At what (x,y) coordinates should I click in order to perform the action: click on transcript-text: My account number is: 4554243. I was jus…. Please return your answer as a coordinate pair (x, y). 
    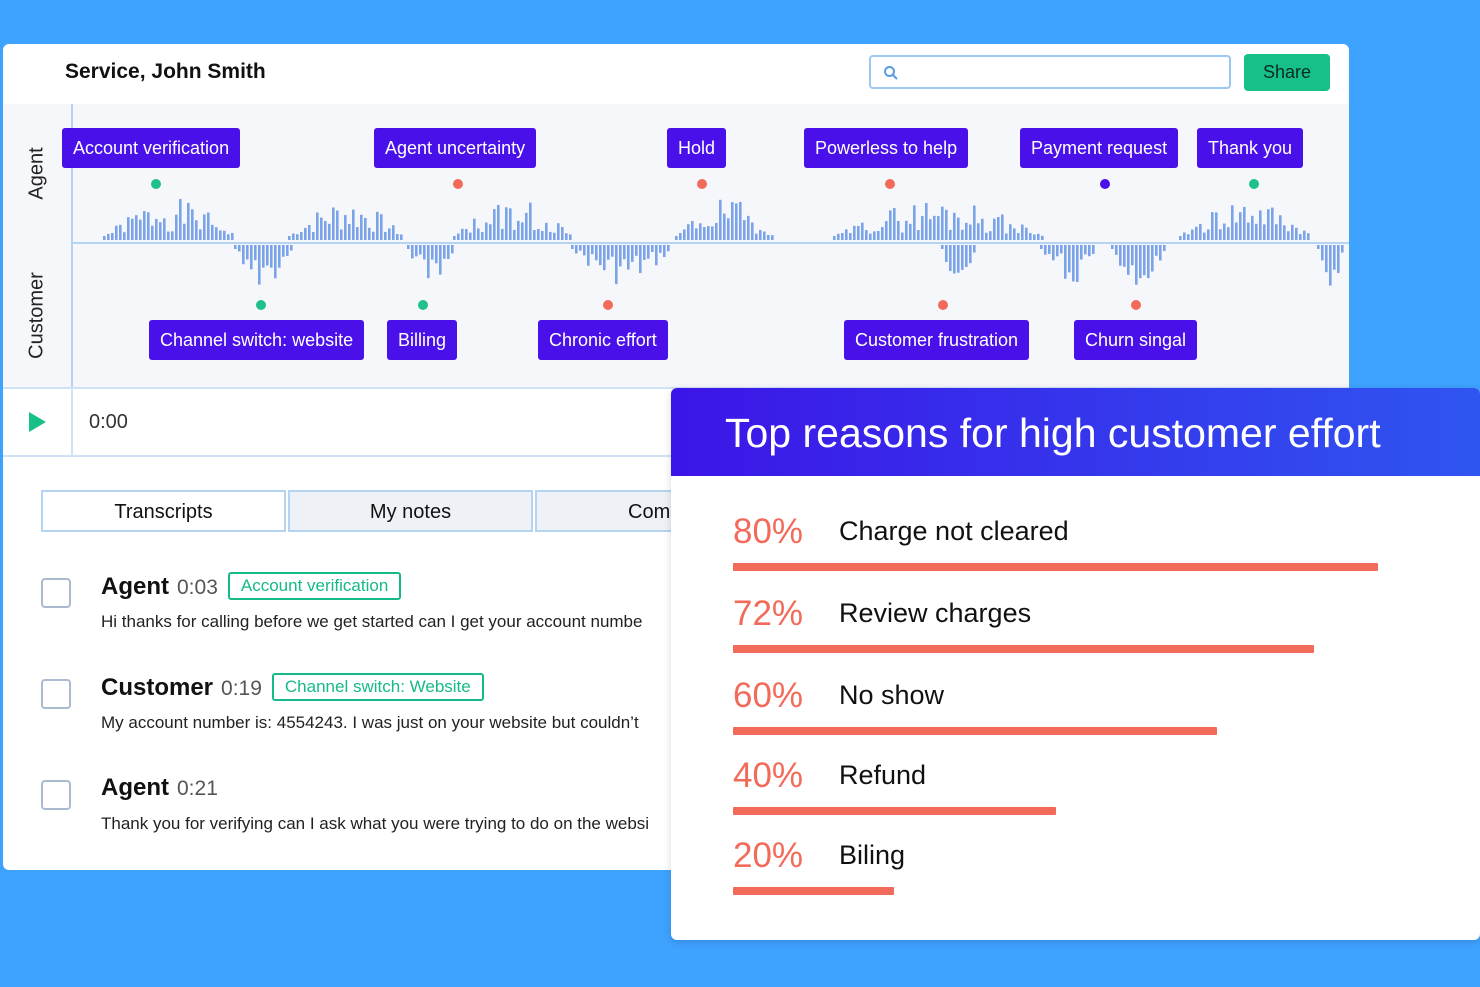
    Looking at the image, I should click on (370, 722).